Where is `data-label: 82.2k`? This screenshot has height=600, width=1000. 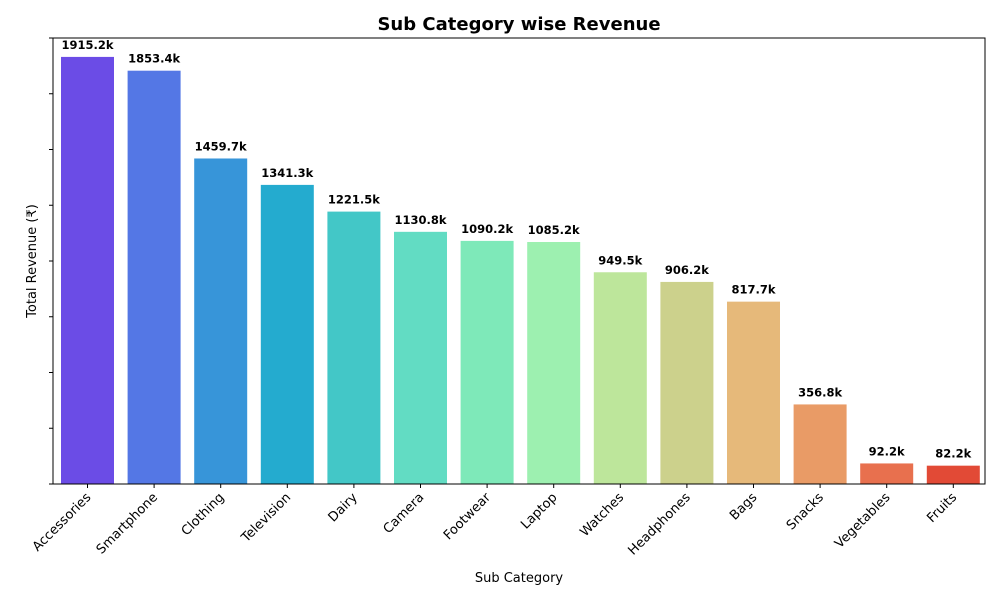
data-label: 82.2k is located at coordinates (953, 454).